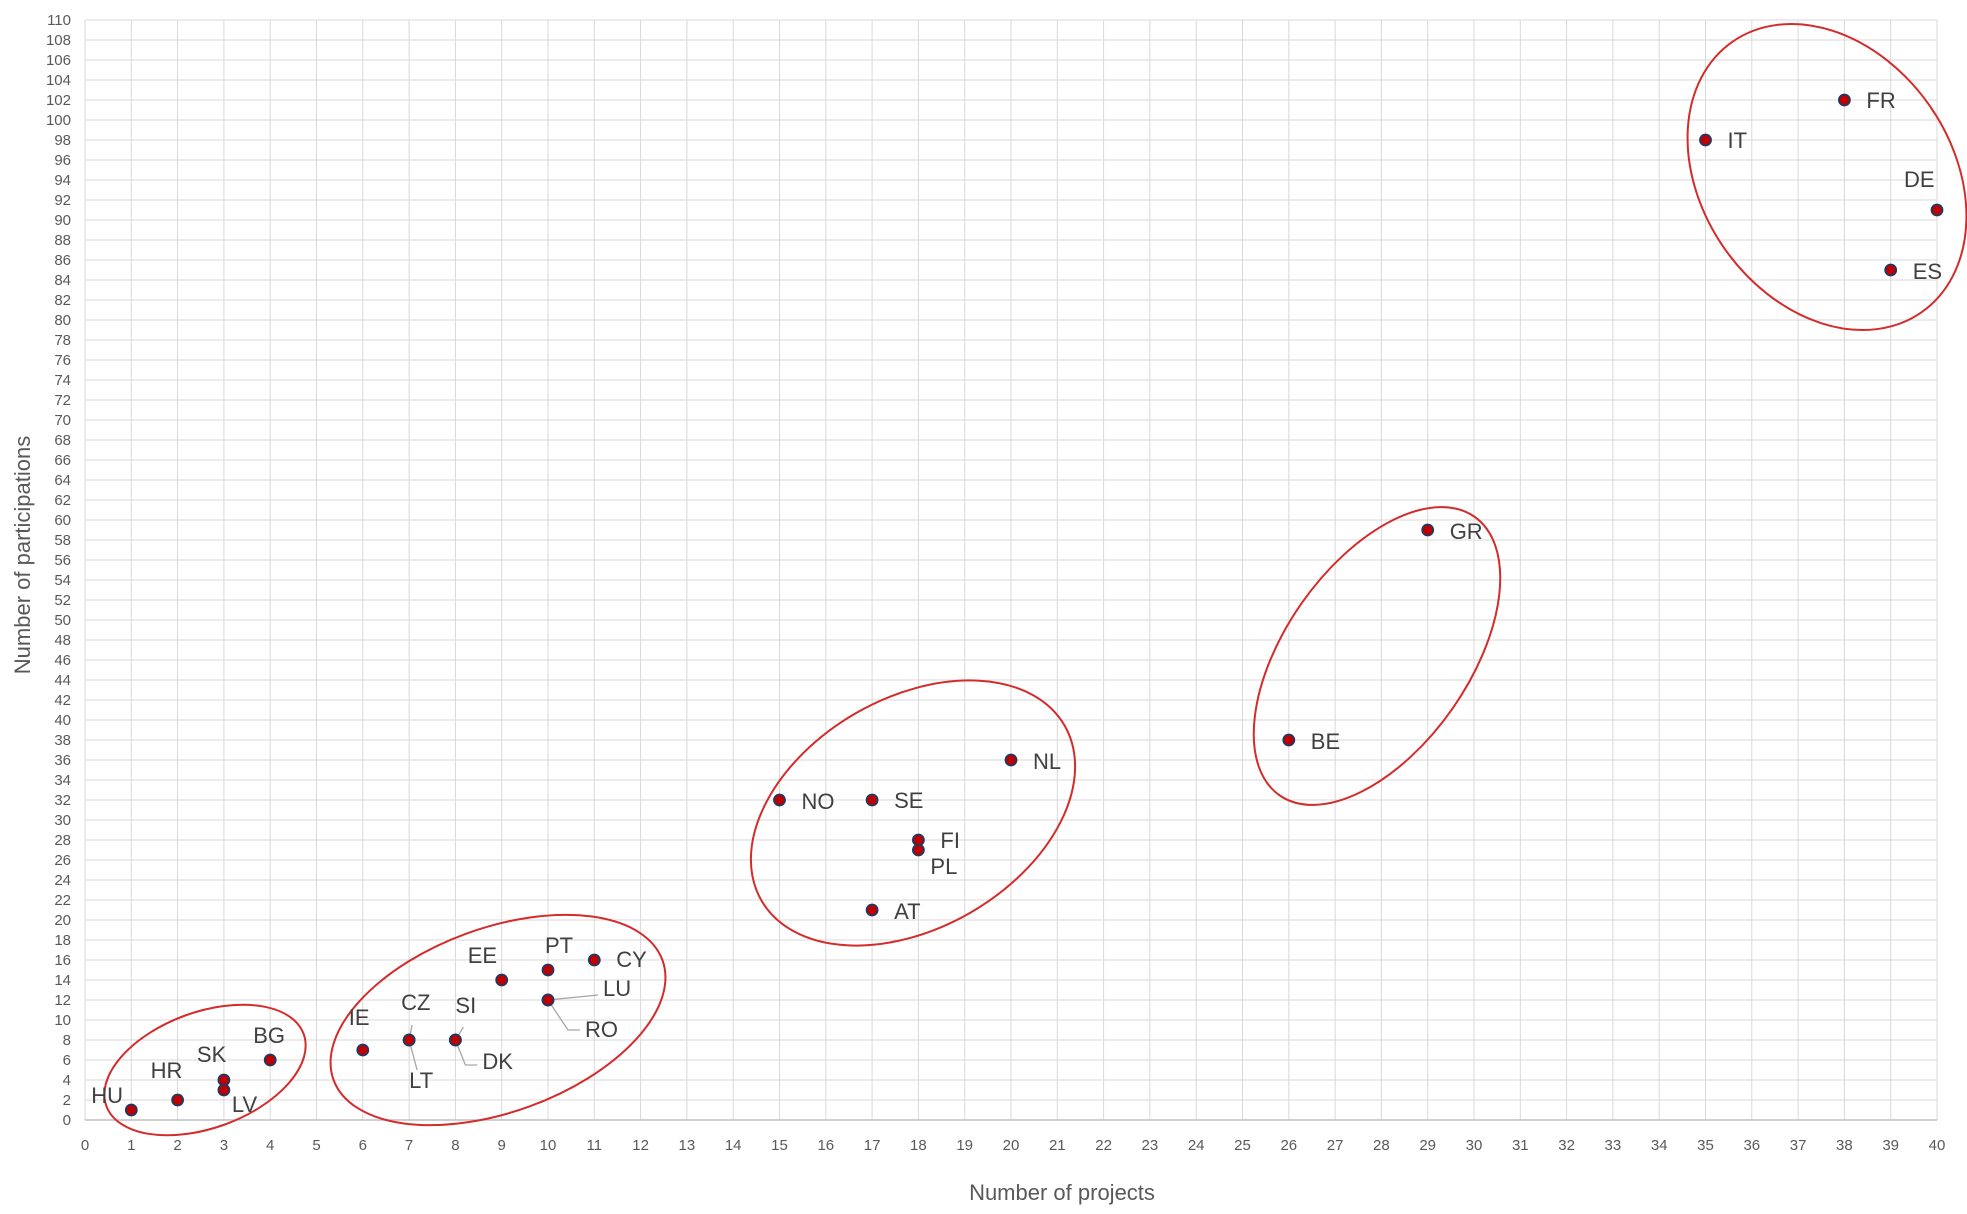  Describe the element at coordinates (67, 1080) in the screenshot. I see `y-tick-label: 4` at that location.